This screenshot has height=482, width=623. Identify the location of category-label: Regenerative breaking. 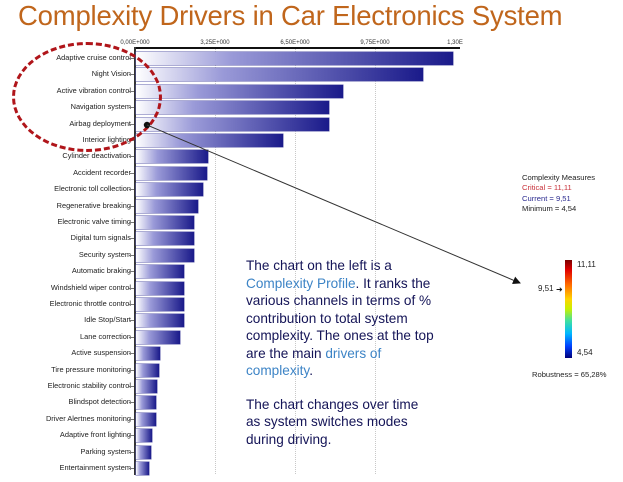
(93, 205).